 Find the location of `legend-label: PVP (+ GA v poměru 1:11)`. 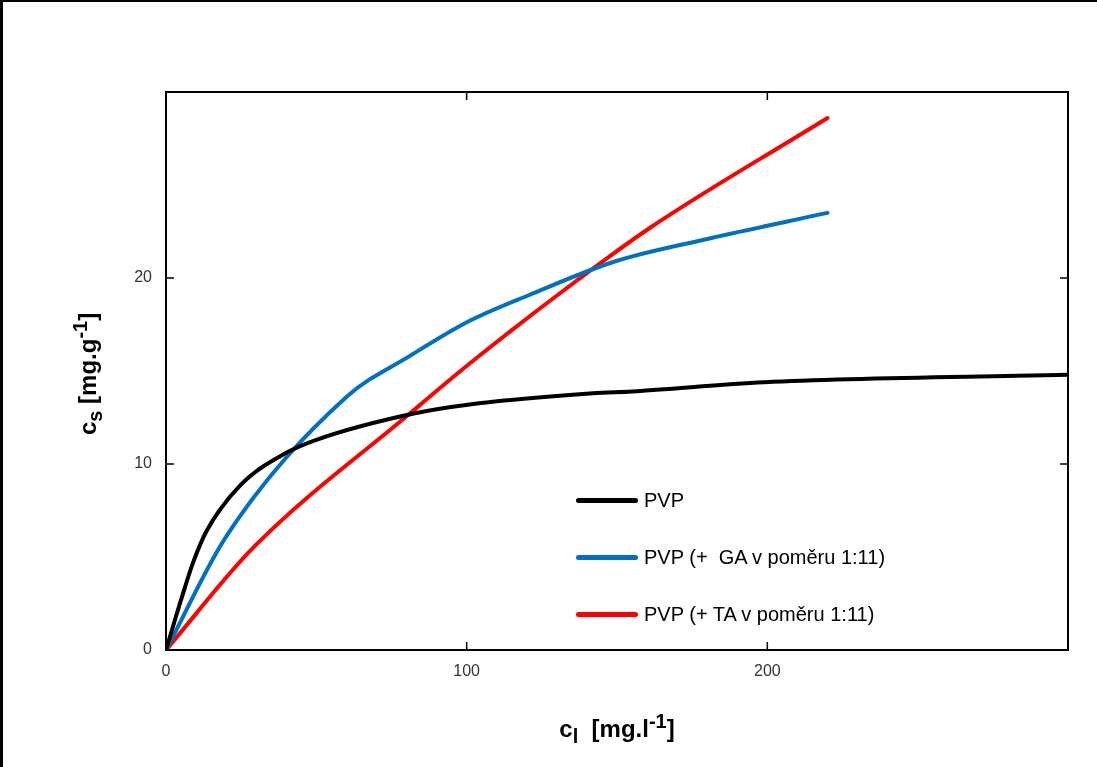

legend-label: PVP (+ GA v poměru 1:11) is located at coordinates (765, 557).